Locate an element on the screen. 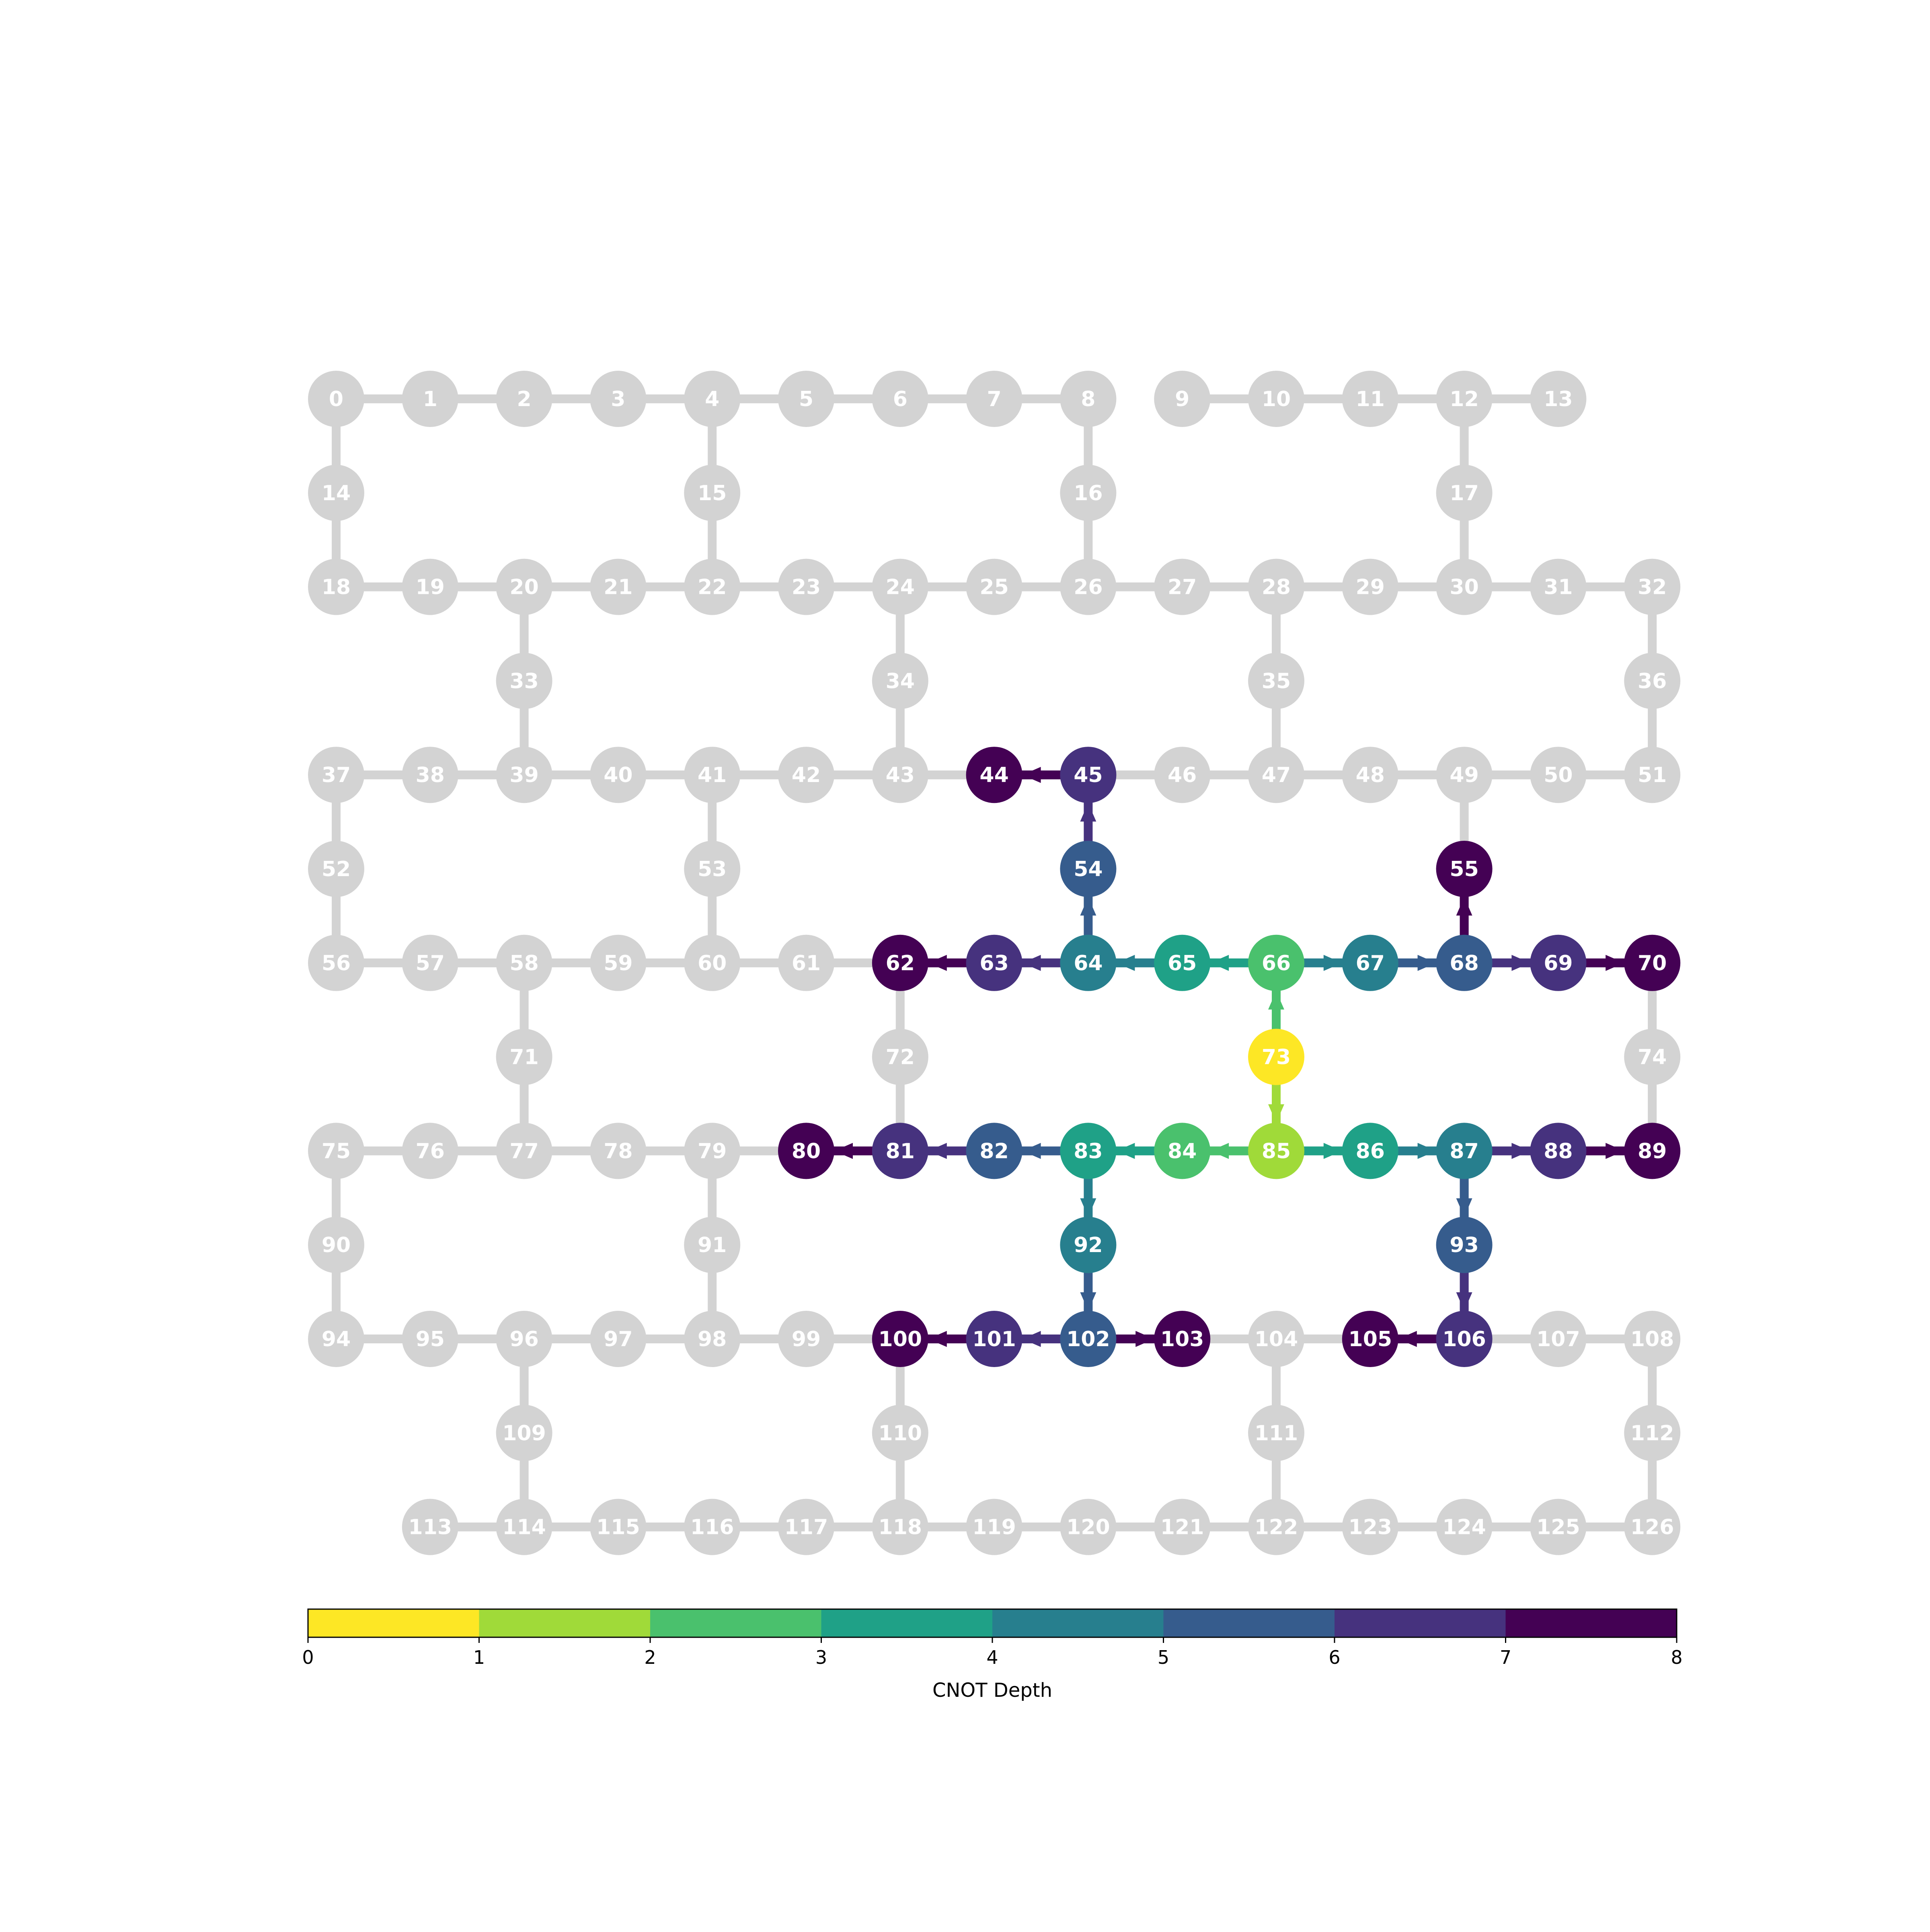 This screenshot has height=1932, width=1930. qubit-node-24: 24 is located at coordinates (900, 586).